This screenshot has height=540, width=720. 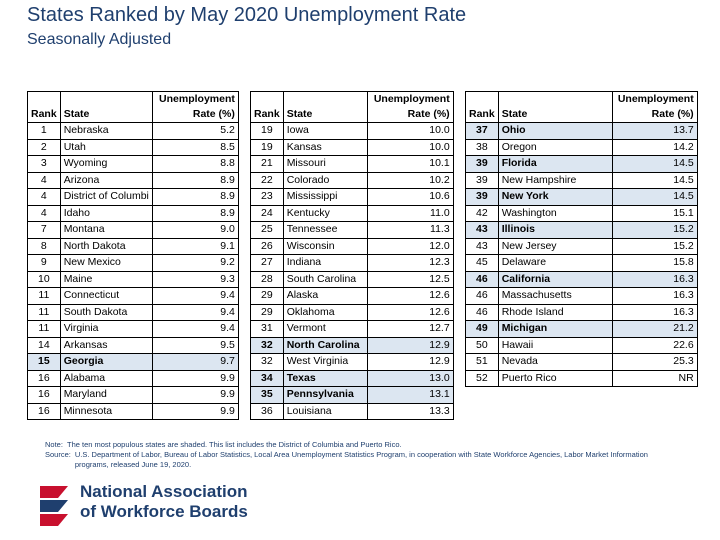 I want to click on table-row: 22 Colorado 10.2, so click(x=352, y=180).